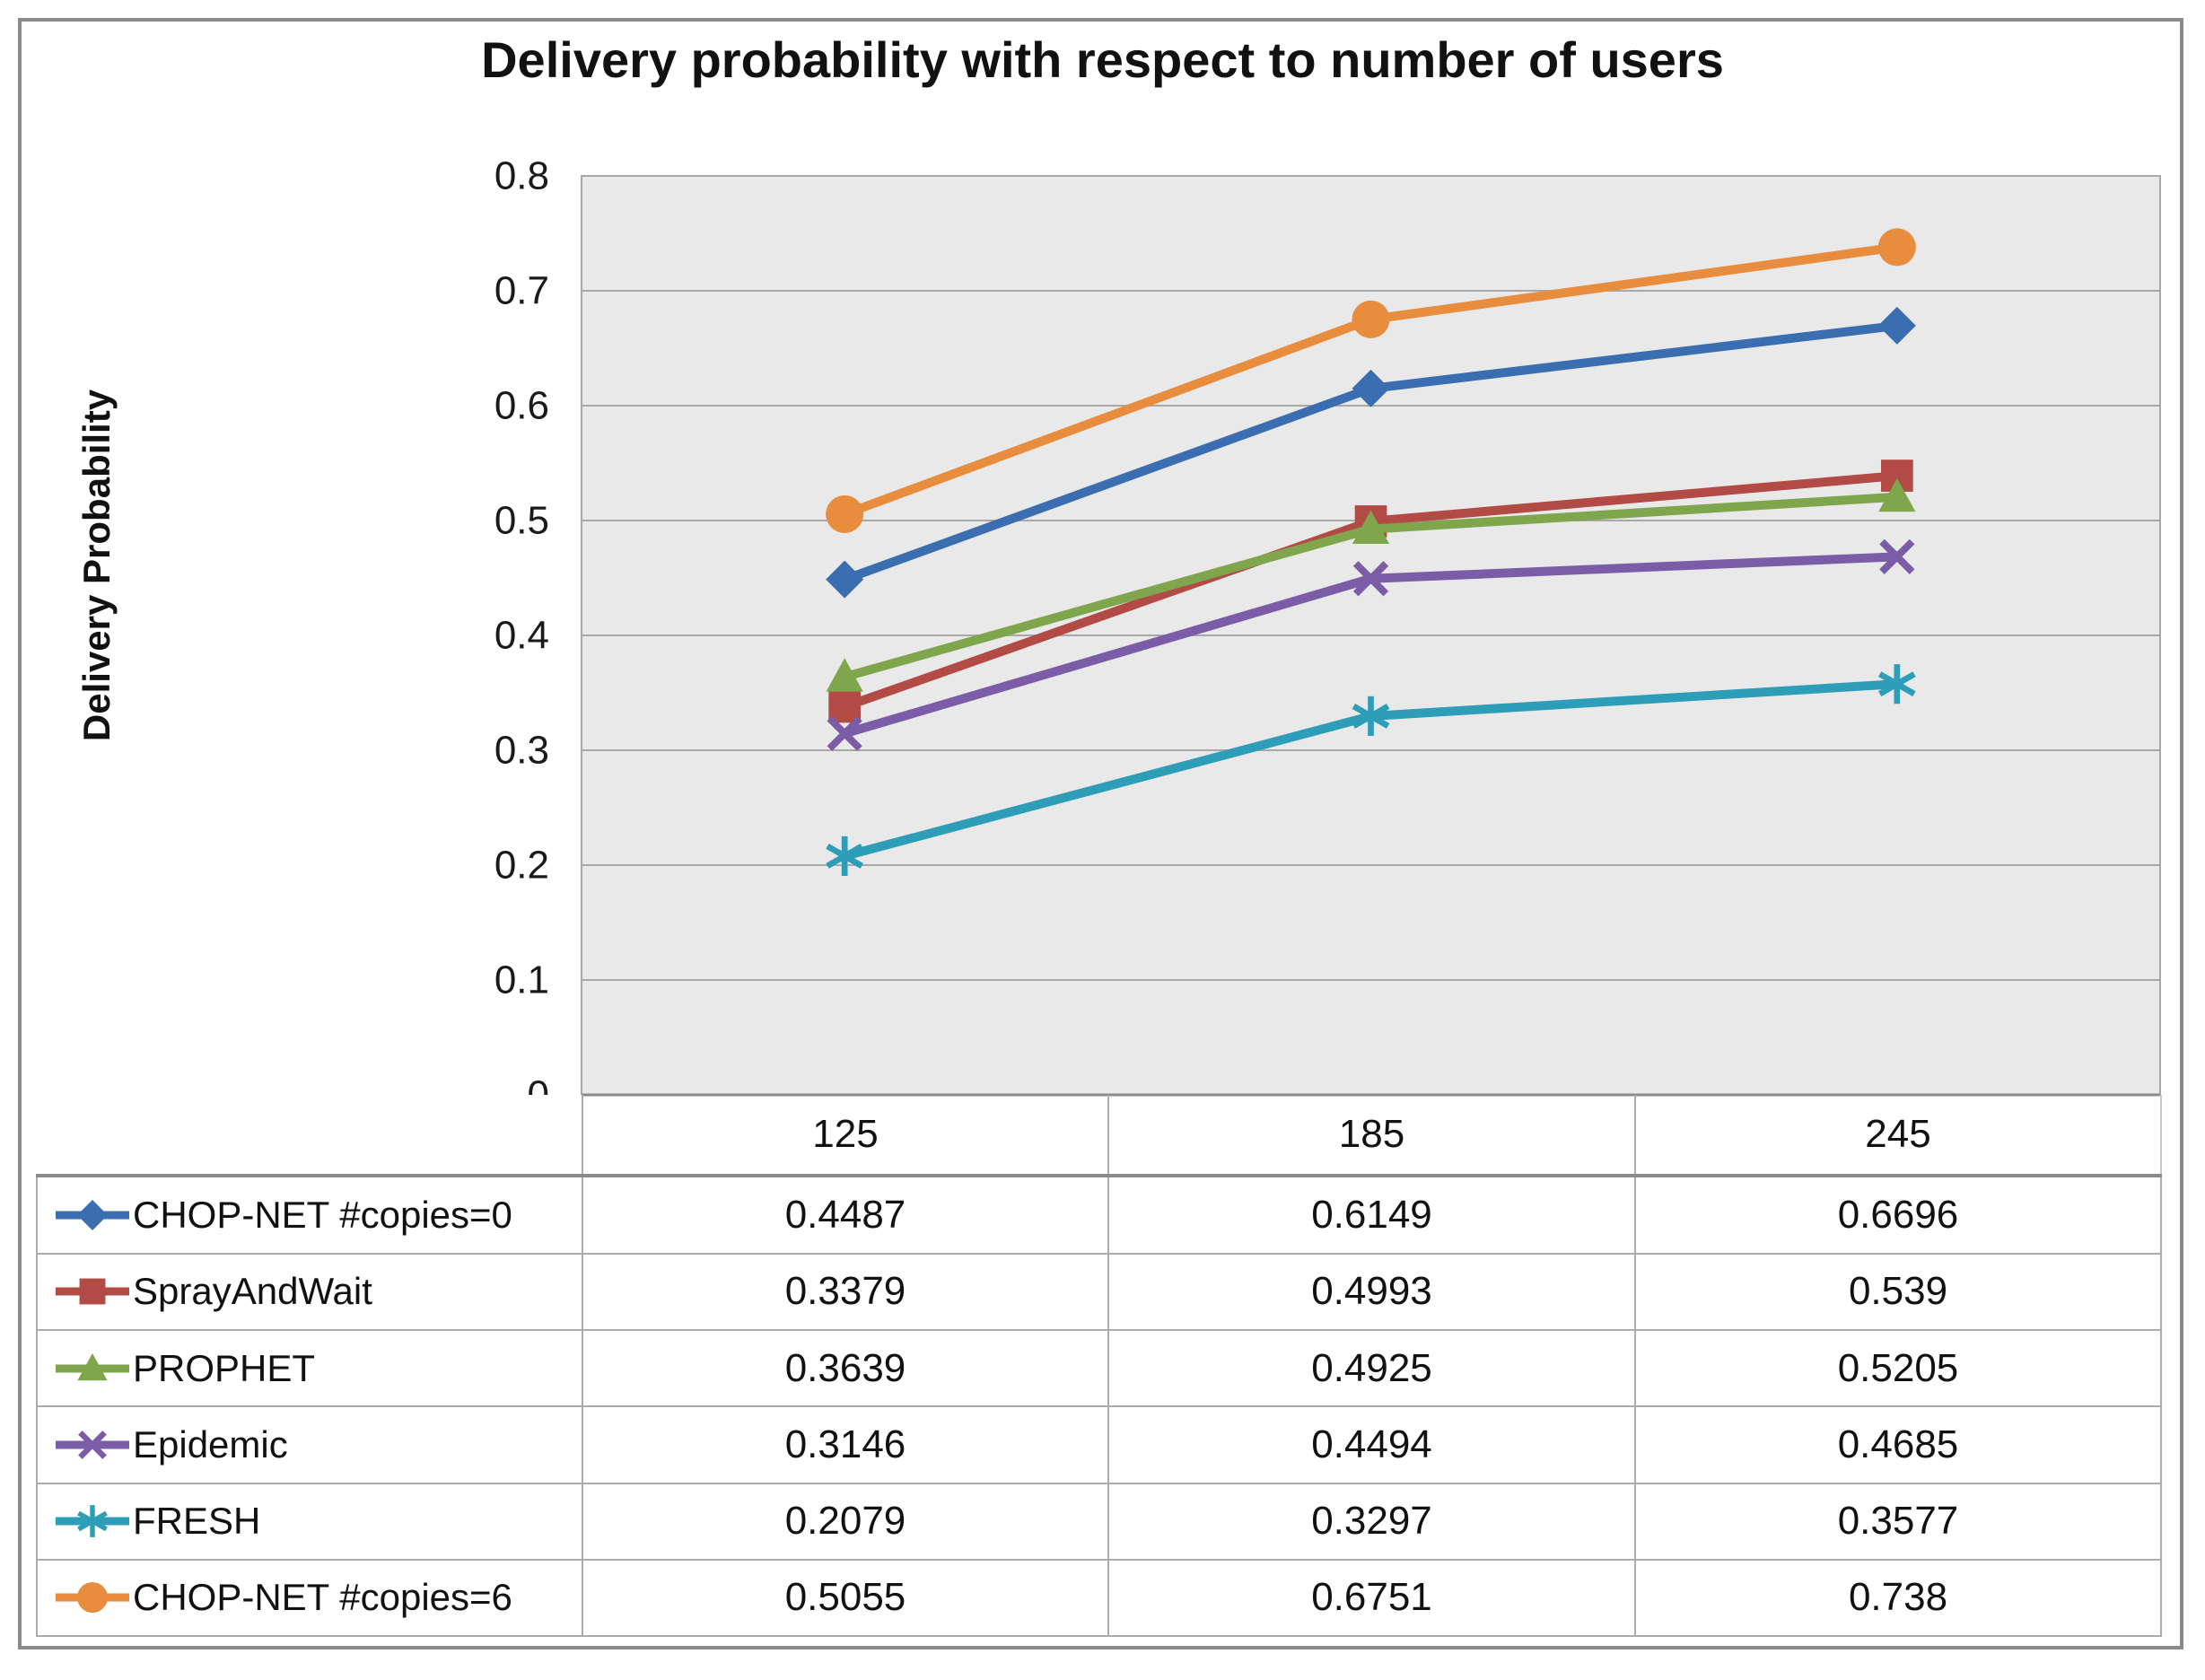 The height and width of the screenshot is (1680, 2205). I want to click on header-row: 125 185 245, so click(1099, 1136).